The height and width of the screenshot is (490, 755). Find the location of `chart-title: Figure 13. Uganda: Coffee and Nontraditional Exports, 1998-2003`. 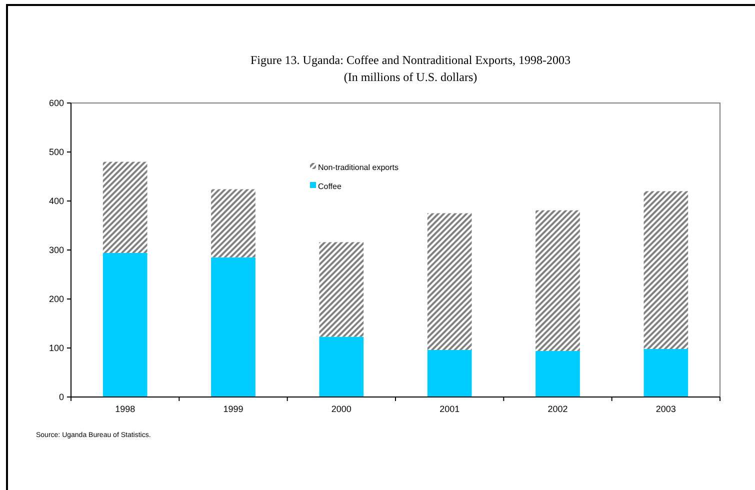

chart-title: Figure 13. Uganda: Coffee and Nontraditional Exports, 1998-2003 is located at coordinates (410, 60).